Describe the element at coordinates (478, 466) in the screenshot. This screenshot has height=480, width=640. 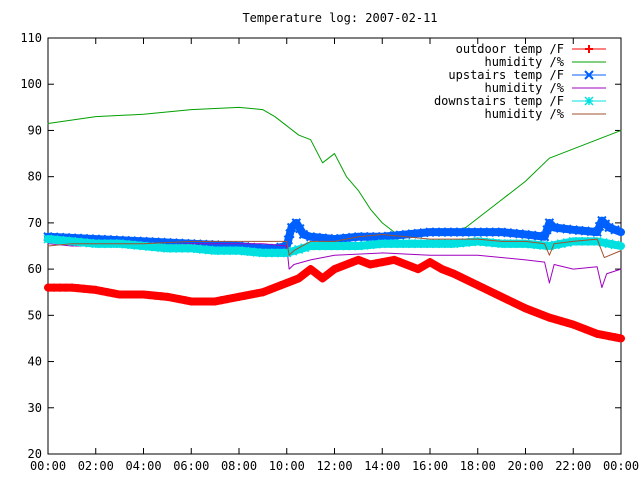
I see `x-tick-label: 18:00` at that location.